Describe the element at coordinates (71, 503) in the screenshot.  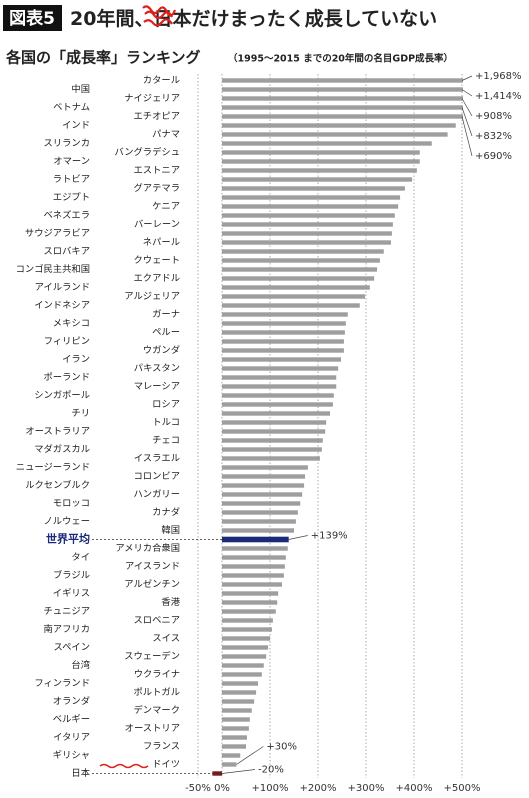
I see `category-label: モロッコ` at that location.